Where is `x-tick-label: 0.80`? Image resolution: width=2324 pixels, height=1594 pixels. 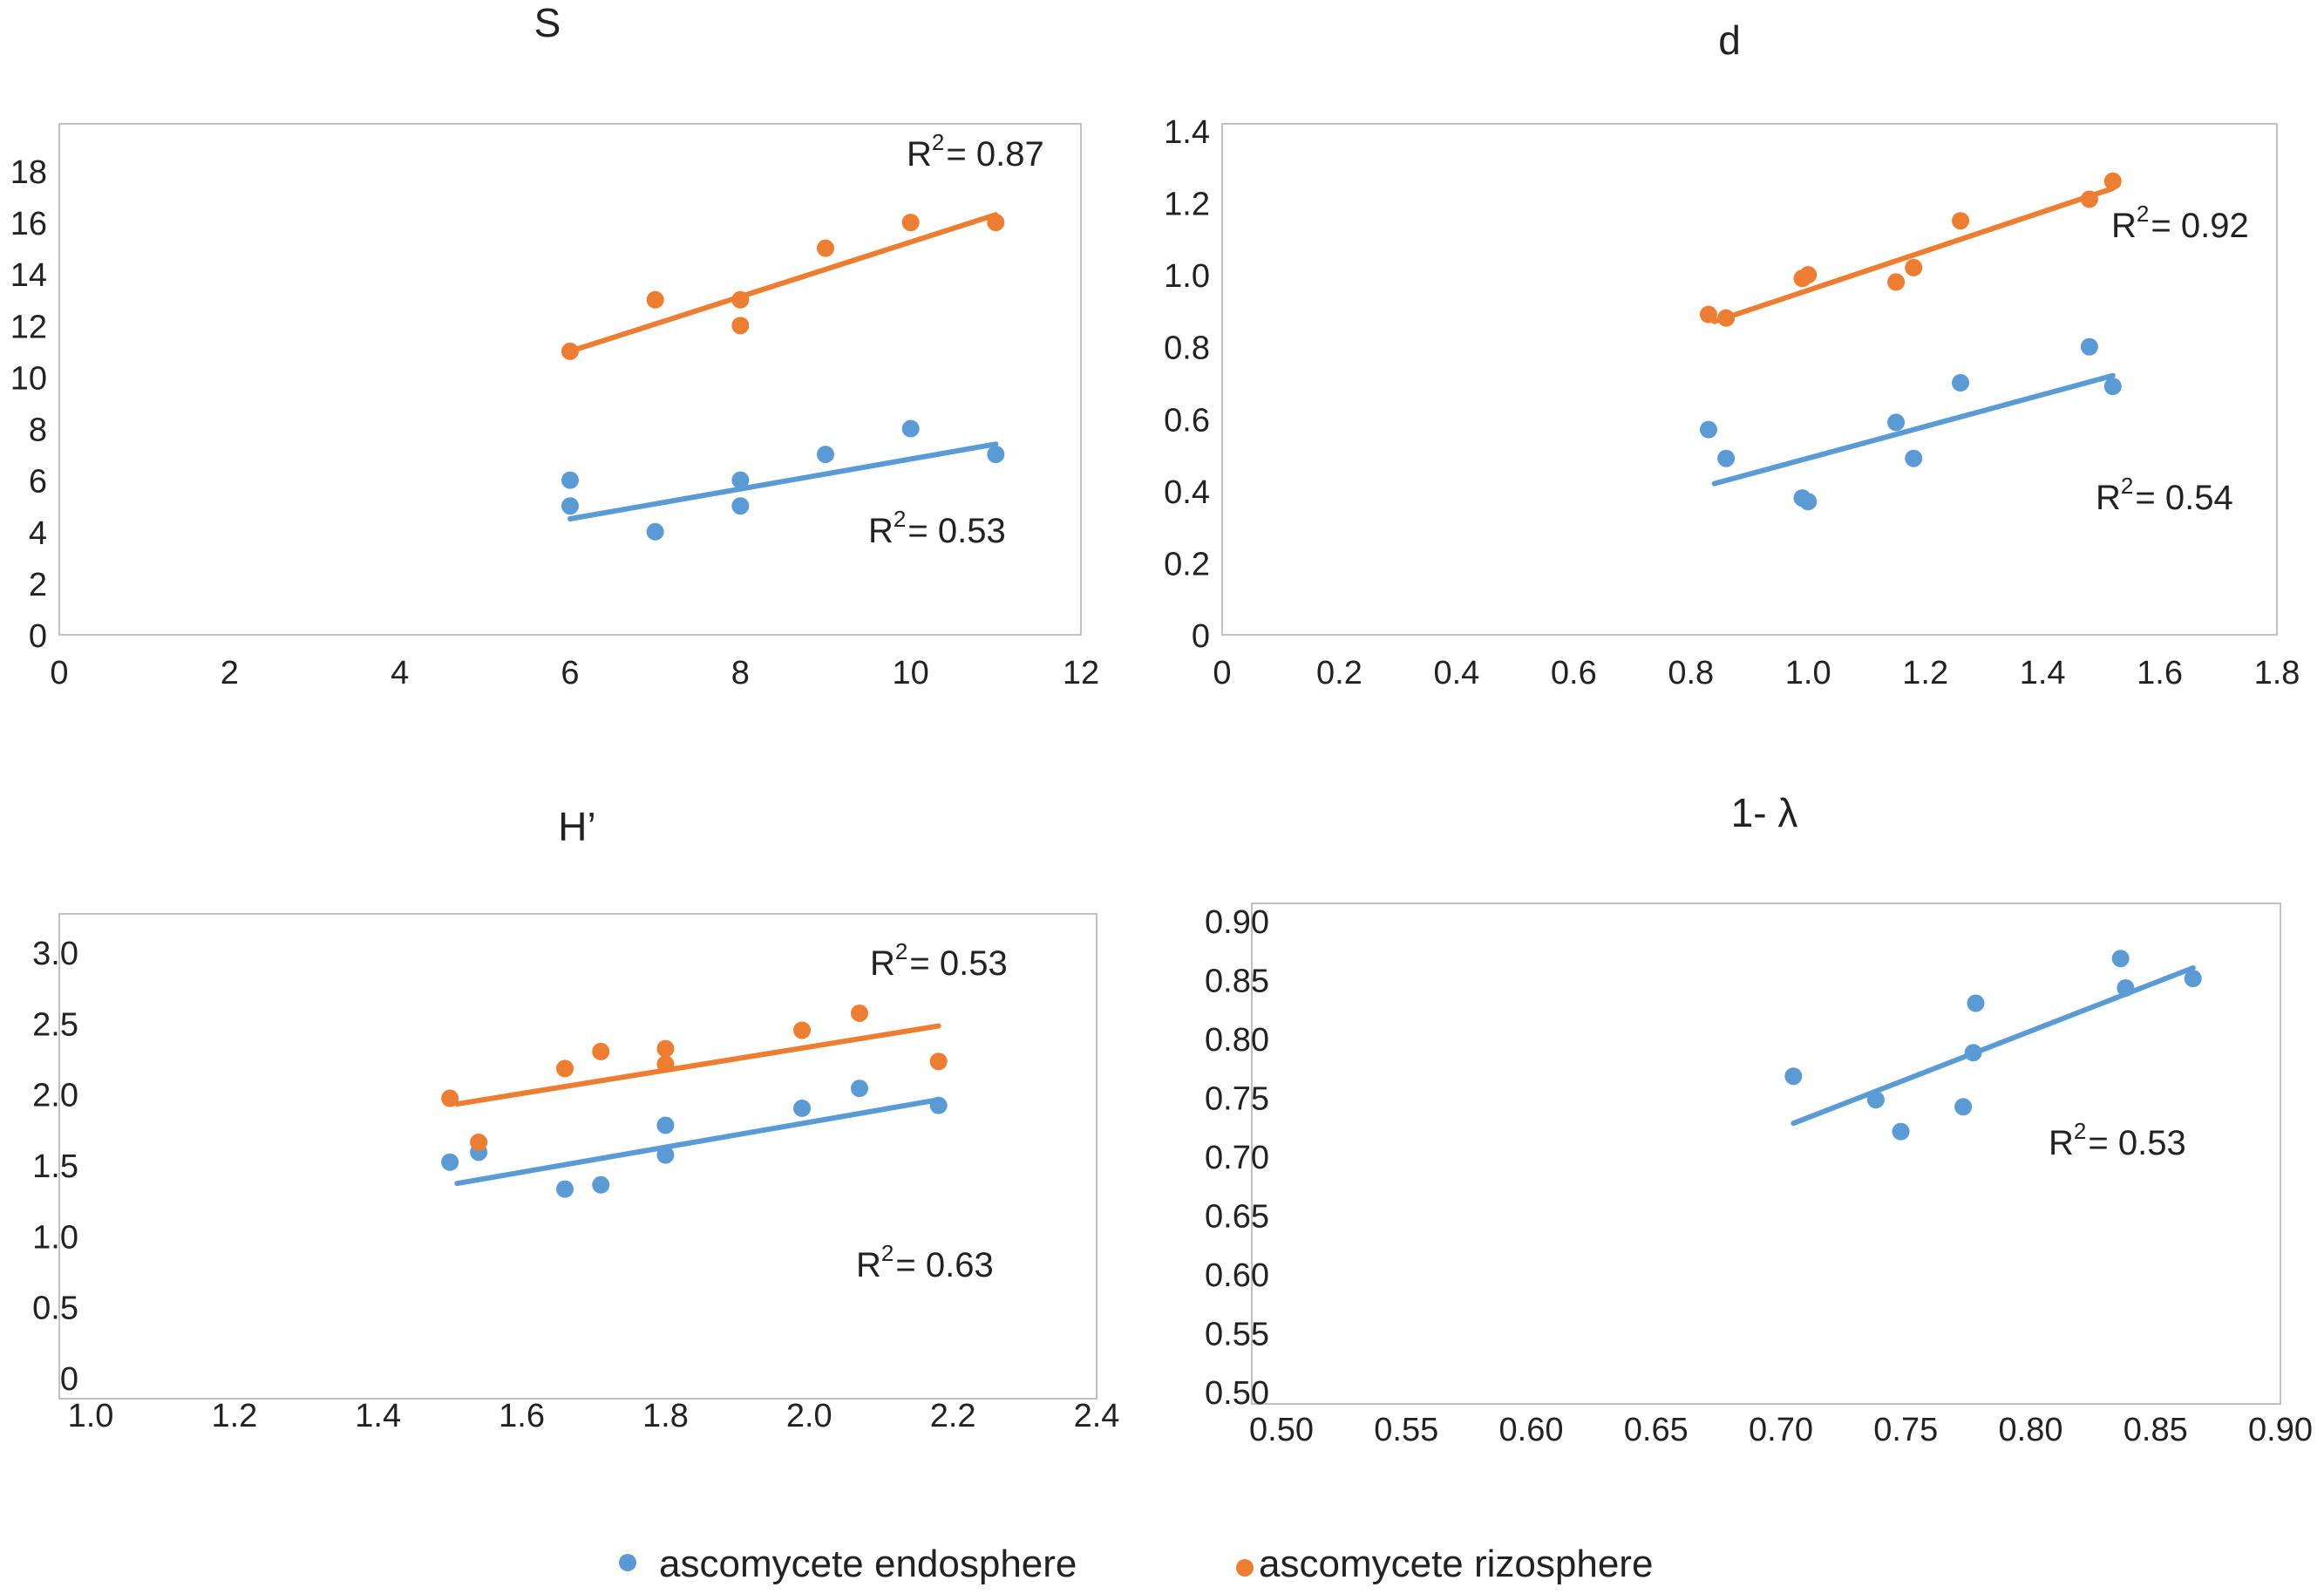 x-tick-label: 0.80 is located at coordinates (2031, 1430).